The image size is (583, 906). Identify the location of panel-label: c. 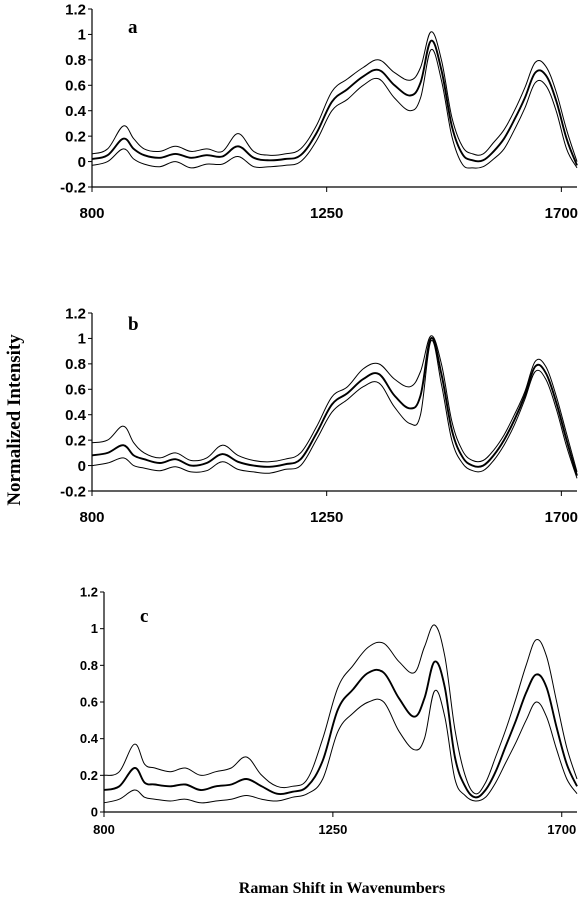
(144, 616).